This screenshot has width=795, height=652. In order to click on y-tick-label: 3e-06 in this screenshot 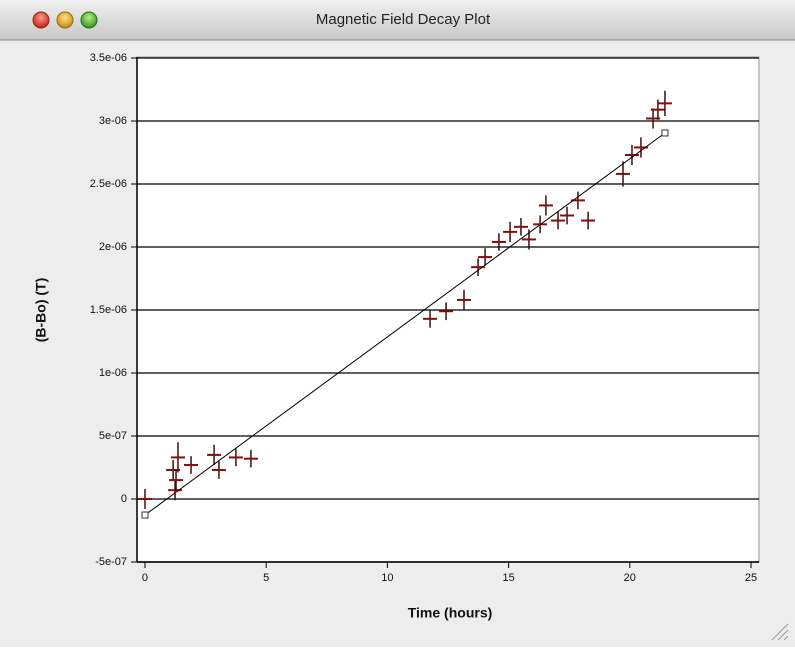, I will do `click(113, 121)`.